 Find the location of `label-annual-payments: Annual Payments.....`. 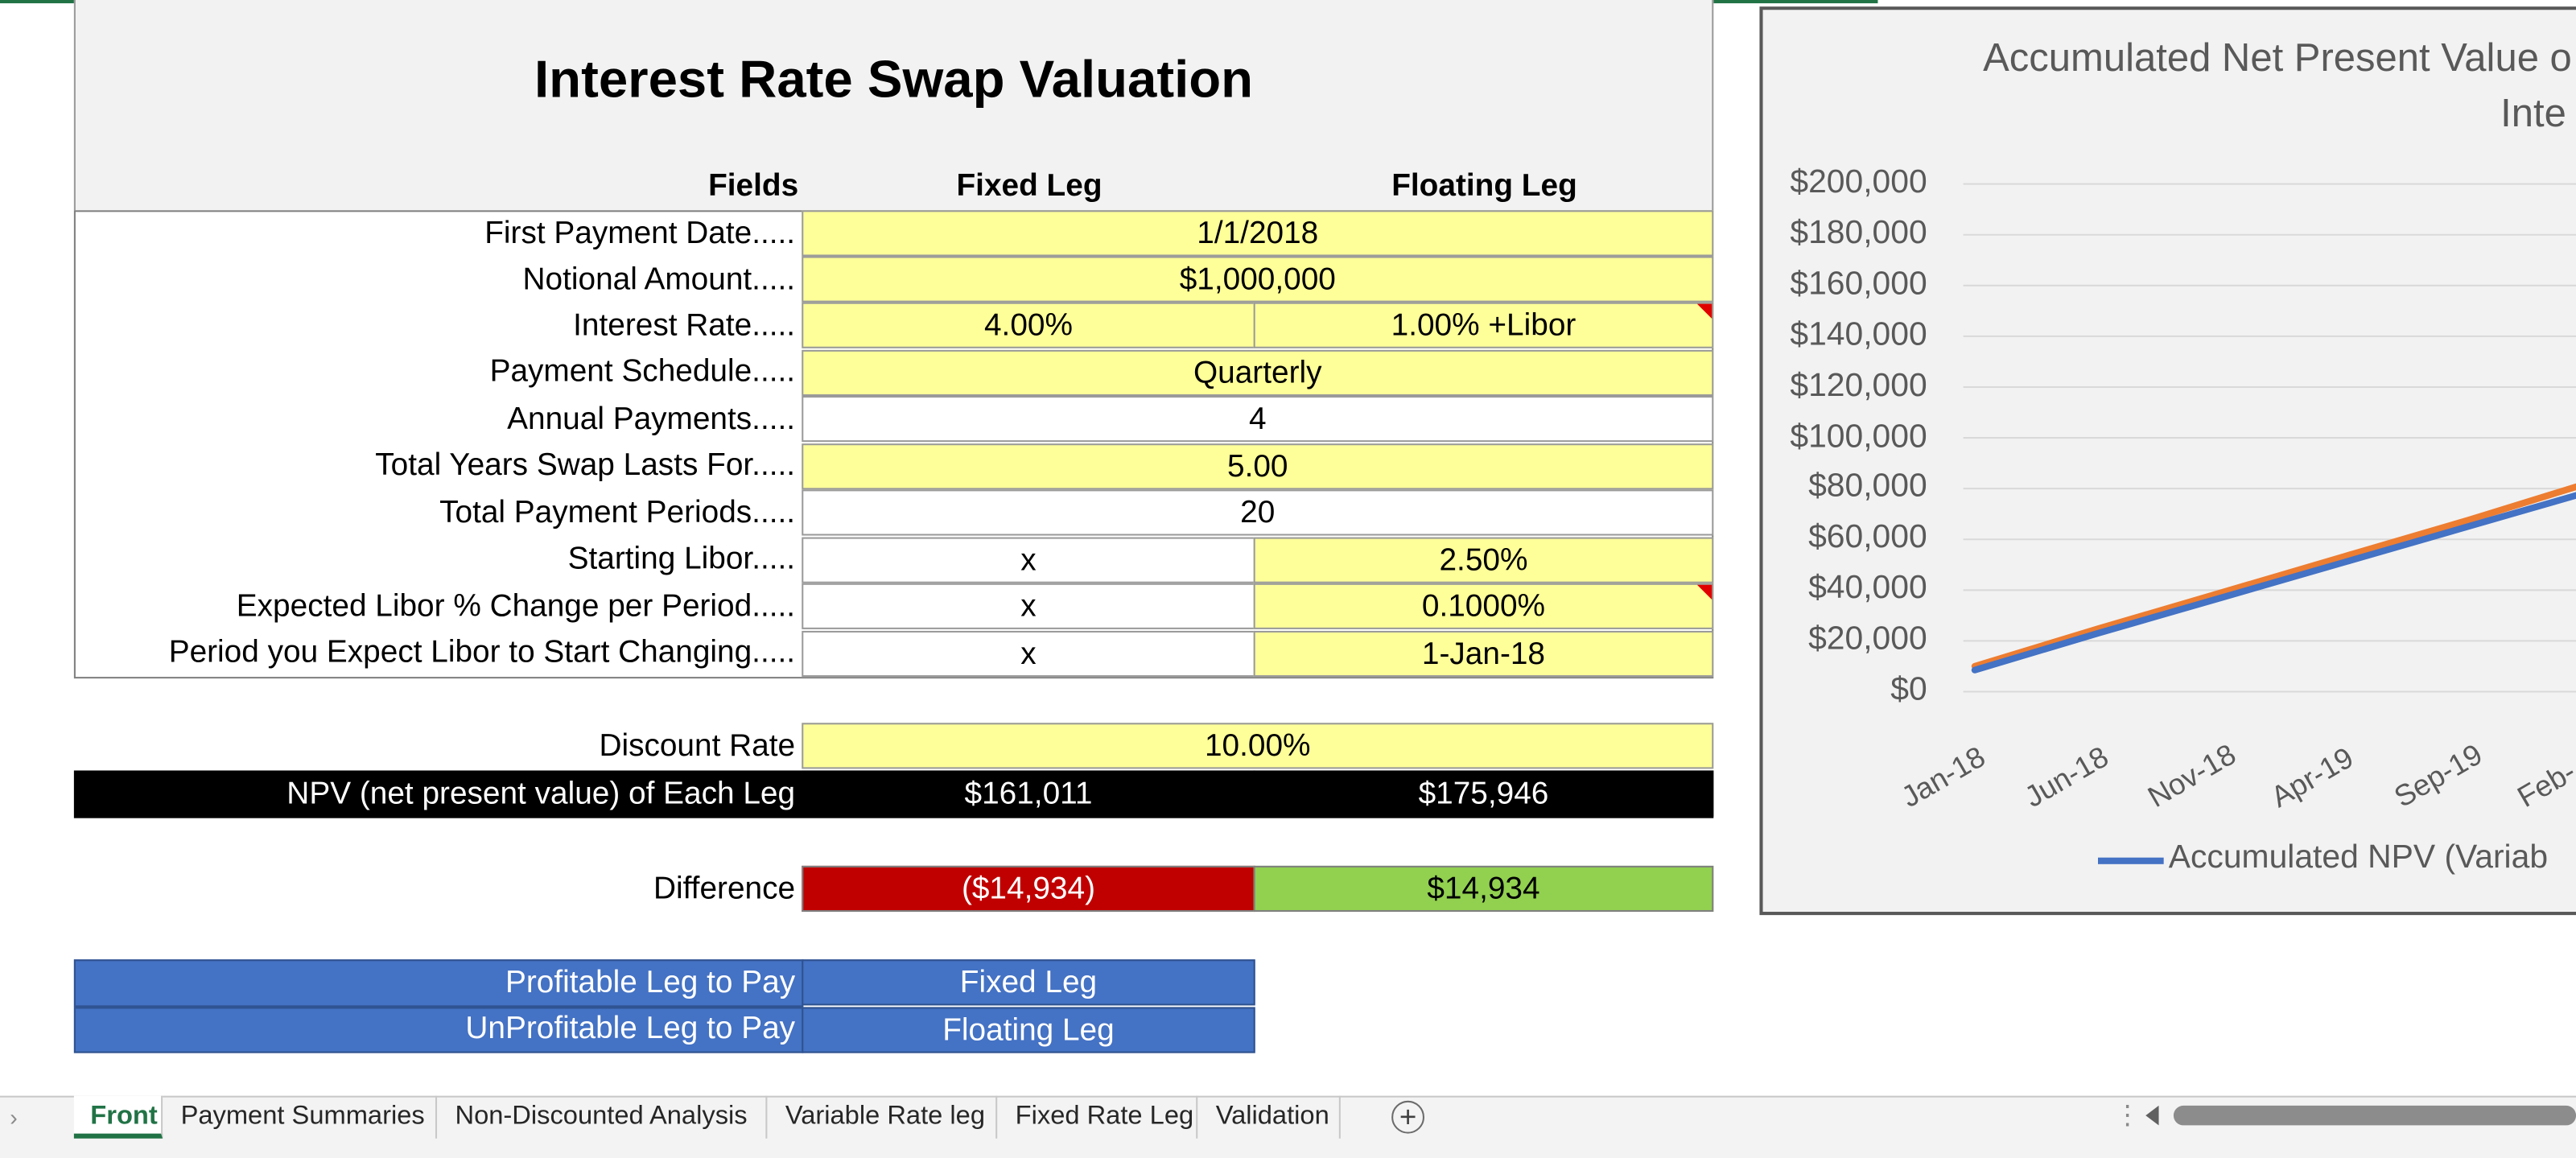

label-annual-payments: Annual Payments..... is located at coordinates (651, 420).